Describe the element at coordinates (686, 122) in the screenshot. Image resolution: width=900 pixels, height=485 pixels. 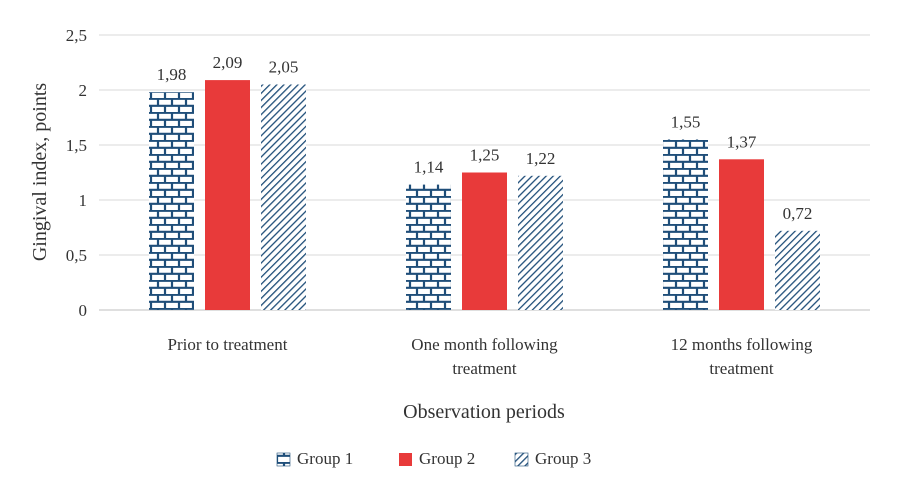
I see `data-label: 1,55` at that location.